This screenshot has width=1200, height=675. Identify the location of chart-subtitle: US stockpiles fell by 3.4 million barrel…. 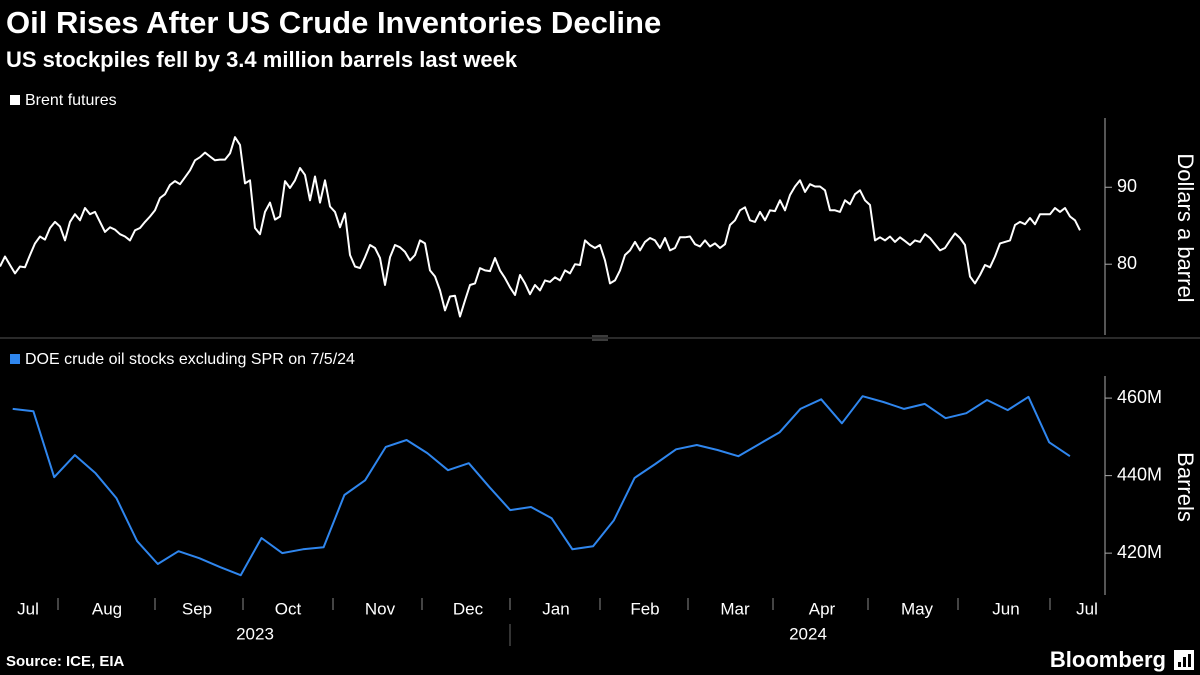
(262, 59).